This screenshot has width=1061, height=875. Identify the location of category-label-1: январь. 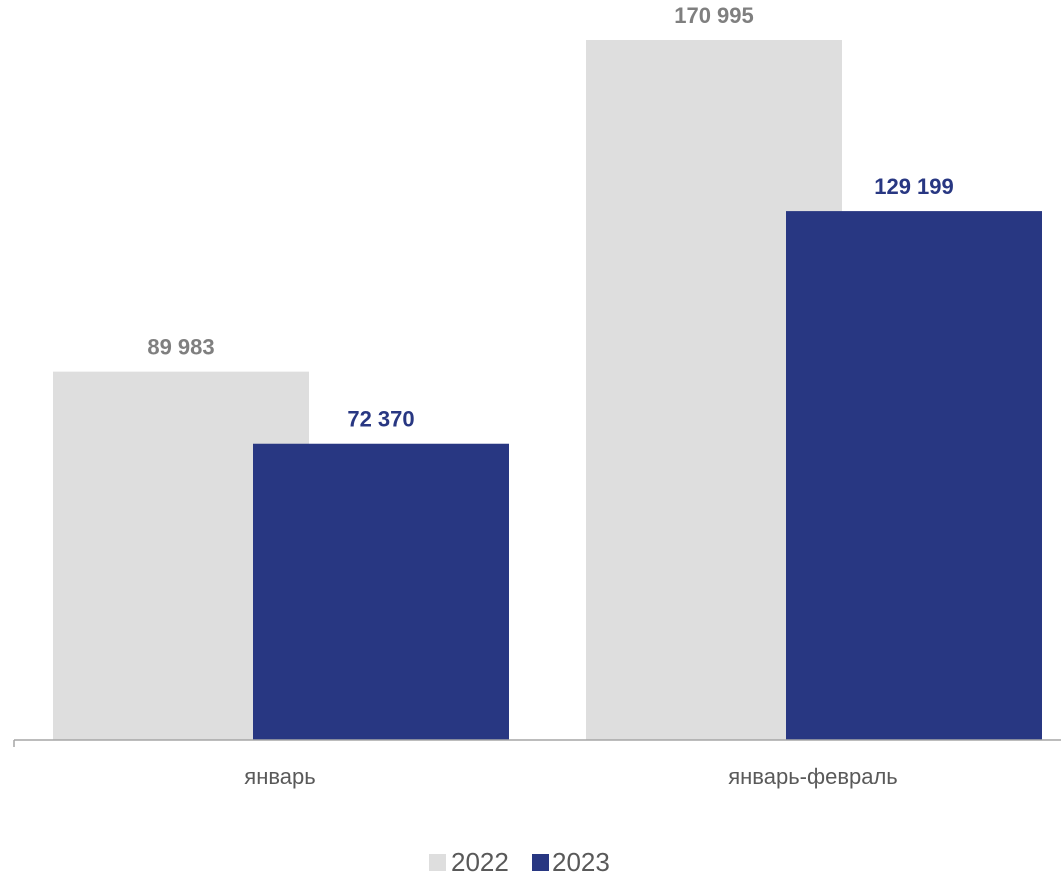
(279, 776).